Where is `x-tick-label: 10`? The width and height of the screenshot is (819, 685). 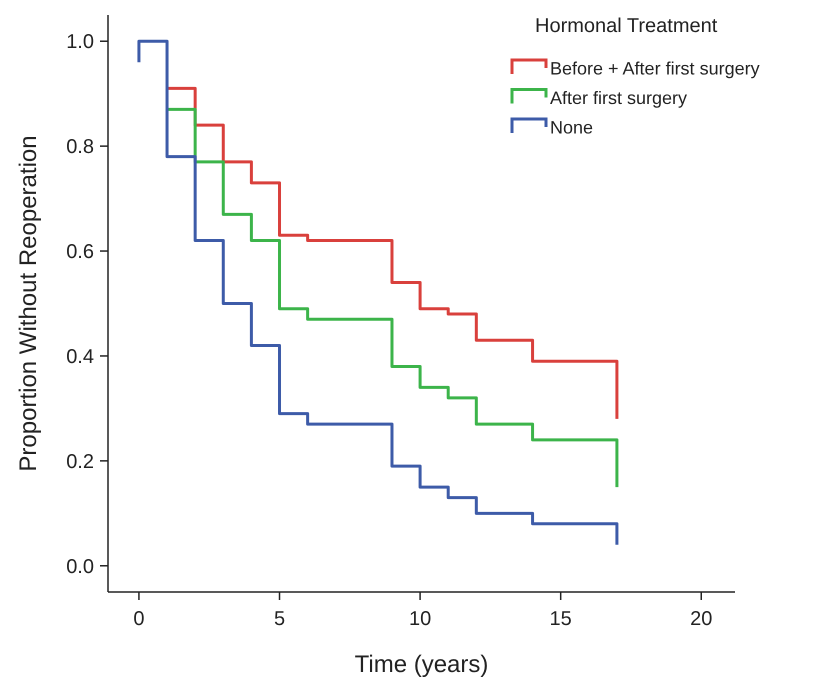 x-tick-label: 10 is located at coordinates (420, 619).